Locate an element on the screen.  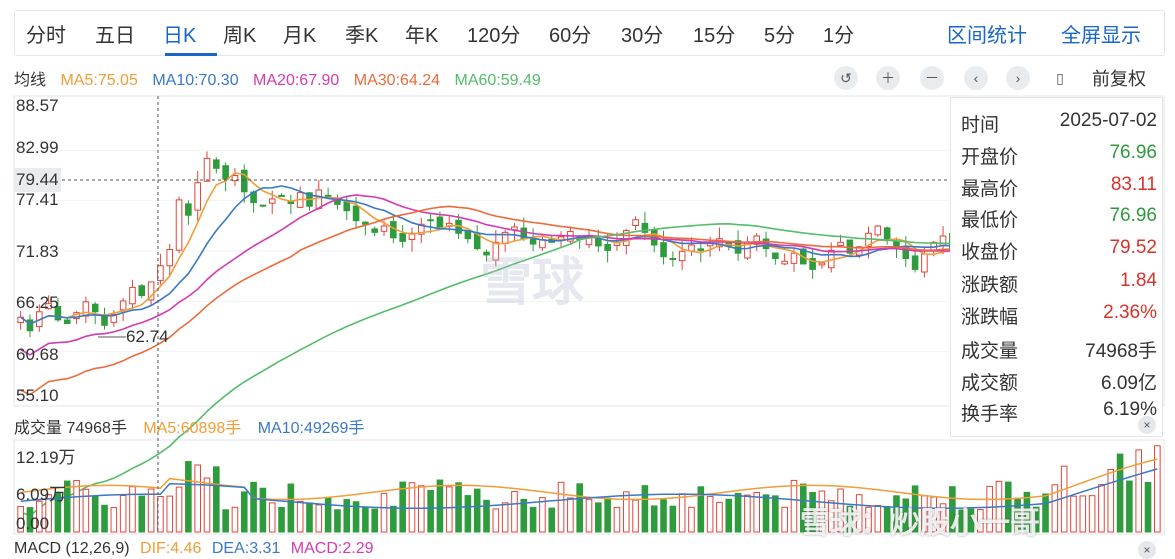
chevron-left-icon: ‹ is located at coordinates (976, 78).